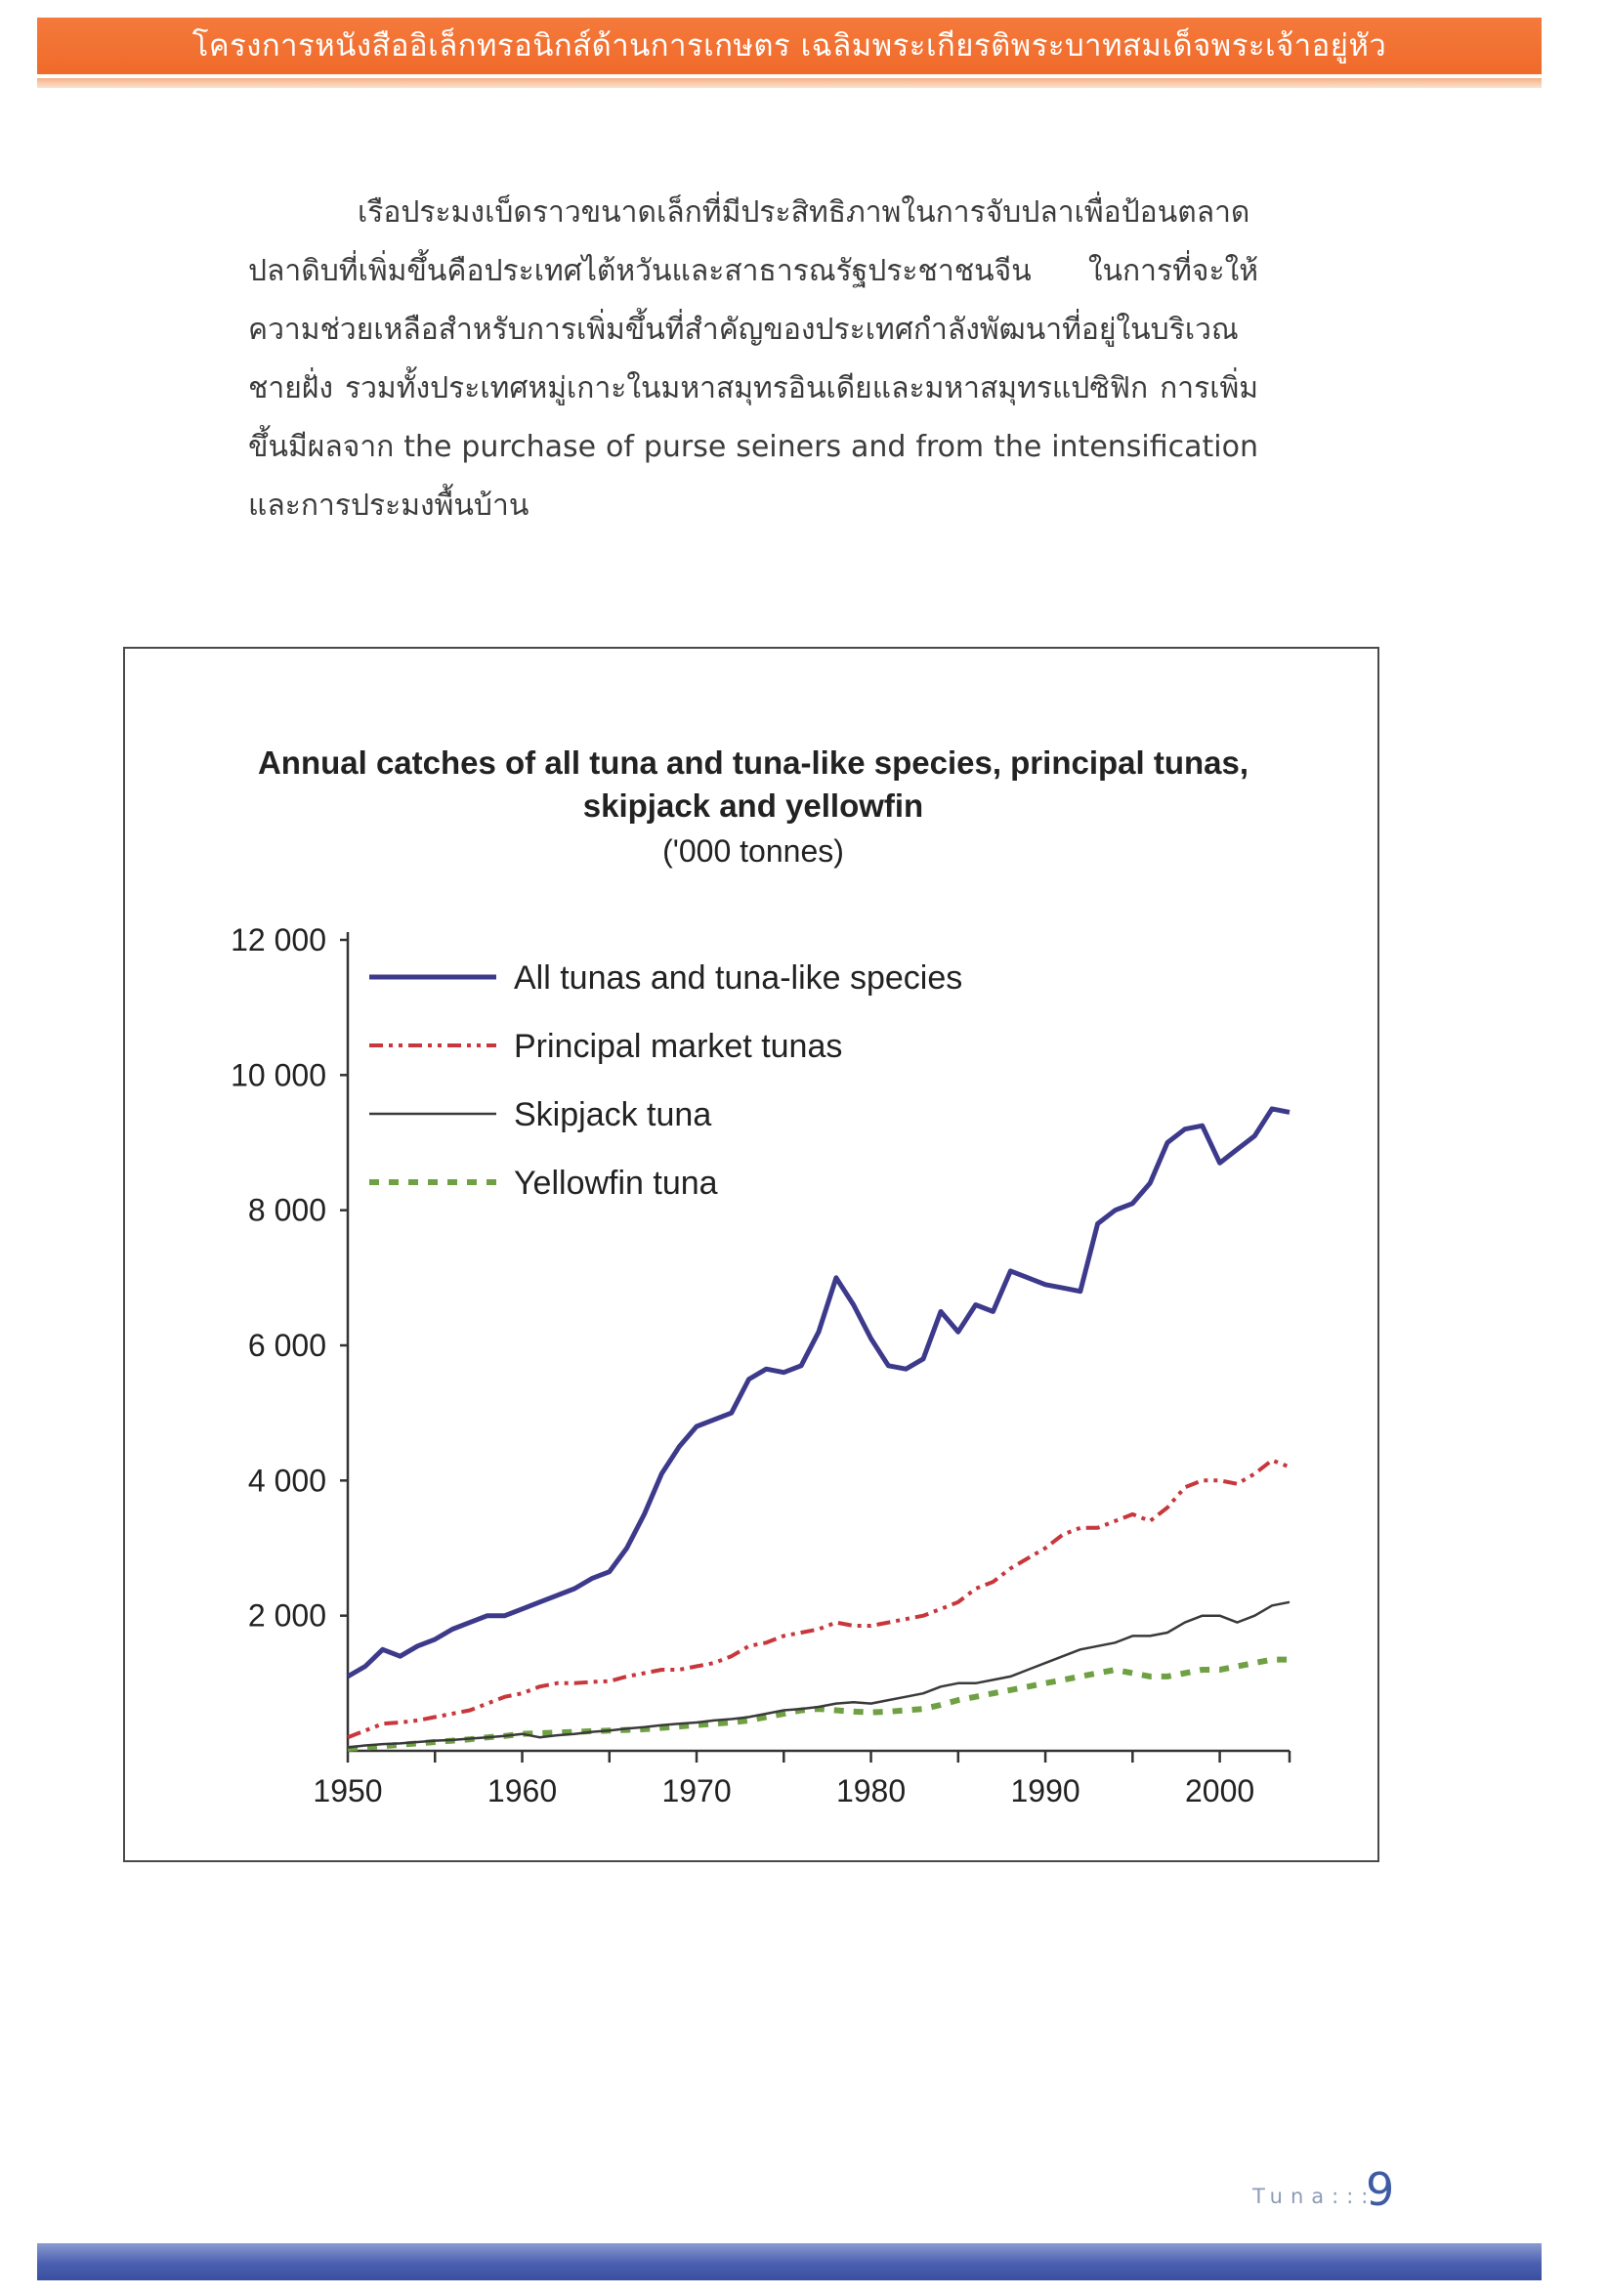  What do you see at coordinates (1219, 1791) in the screenshot?
I see `x-tick-label: 2000` at bounding box center [1219, 1791].